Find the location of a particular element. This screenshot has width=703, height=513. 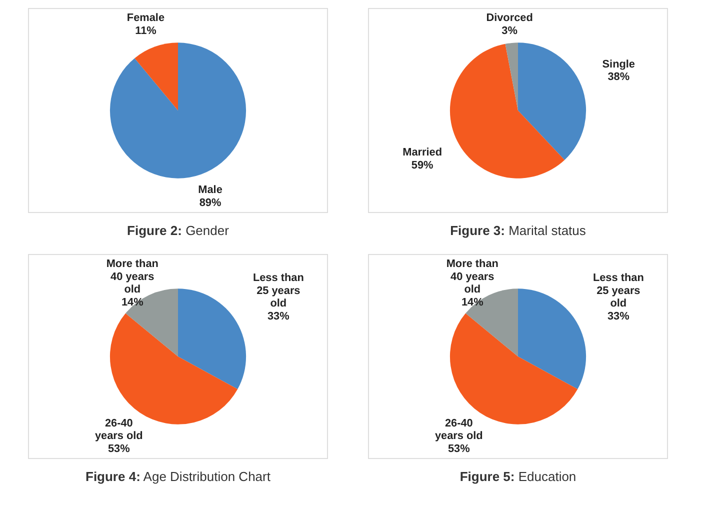

slice-label: Female is located at coordinates (145, 18).